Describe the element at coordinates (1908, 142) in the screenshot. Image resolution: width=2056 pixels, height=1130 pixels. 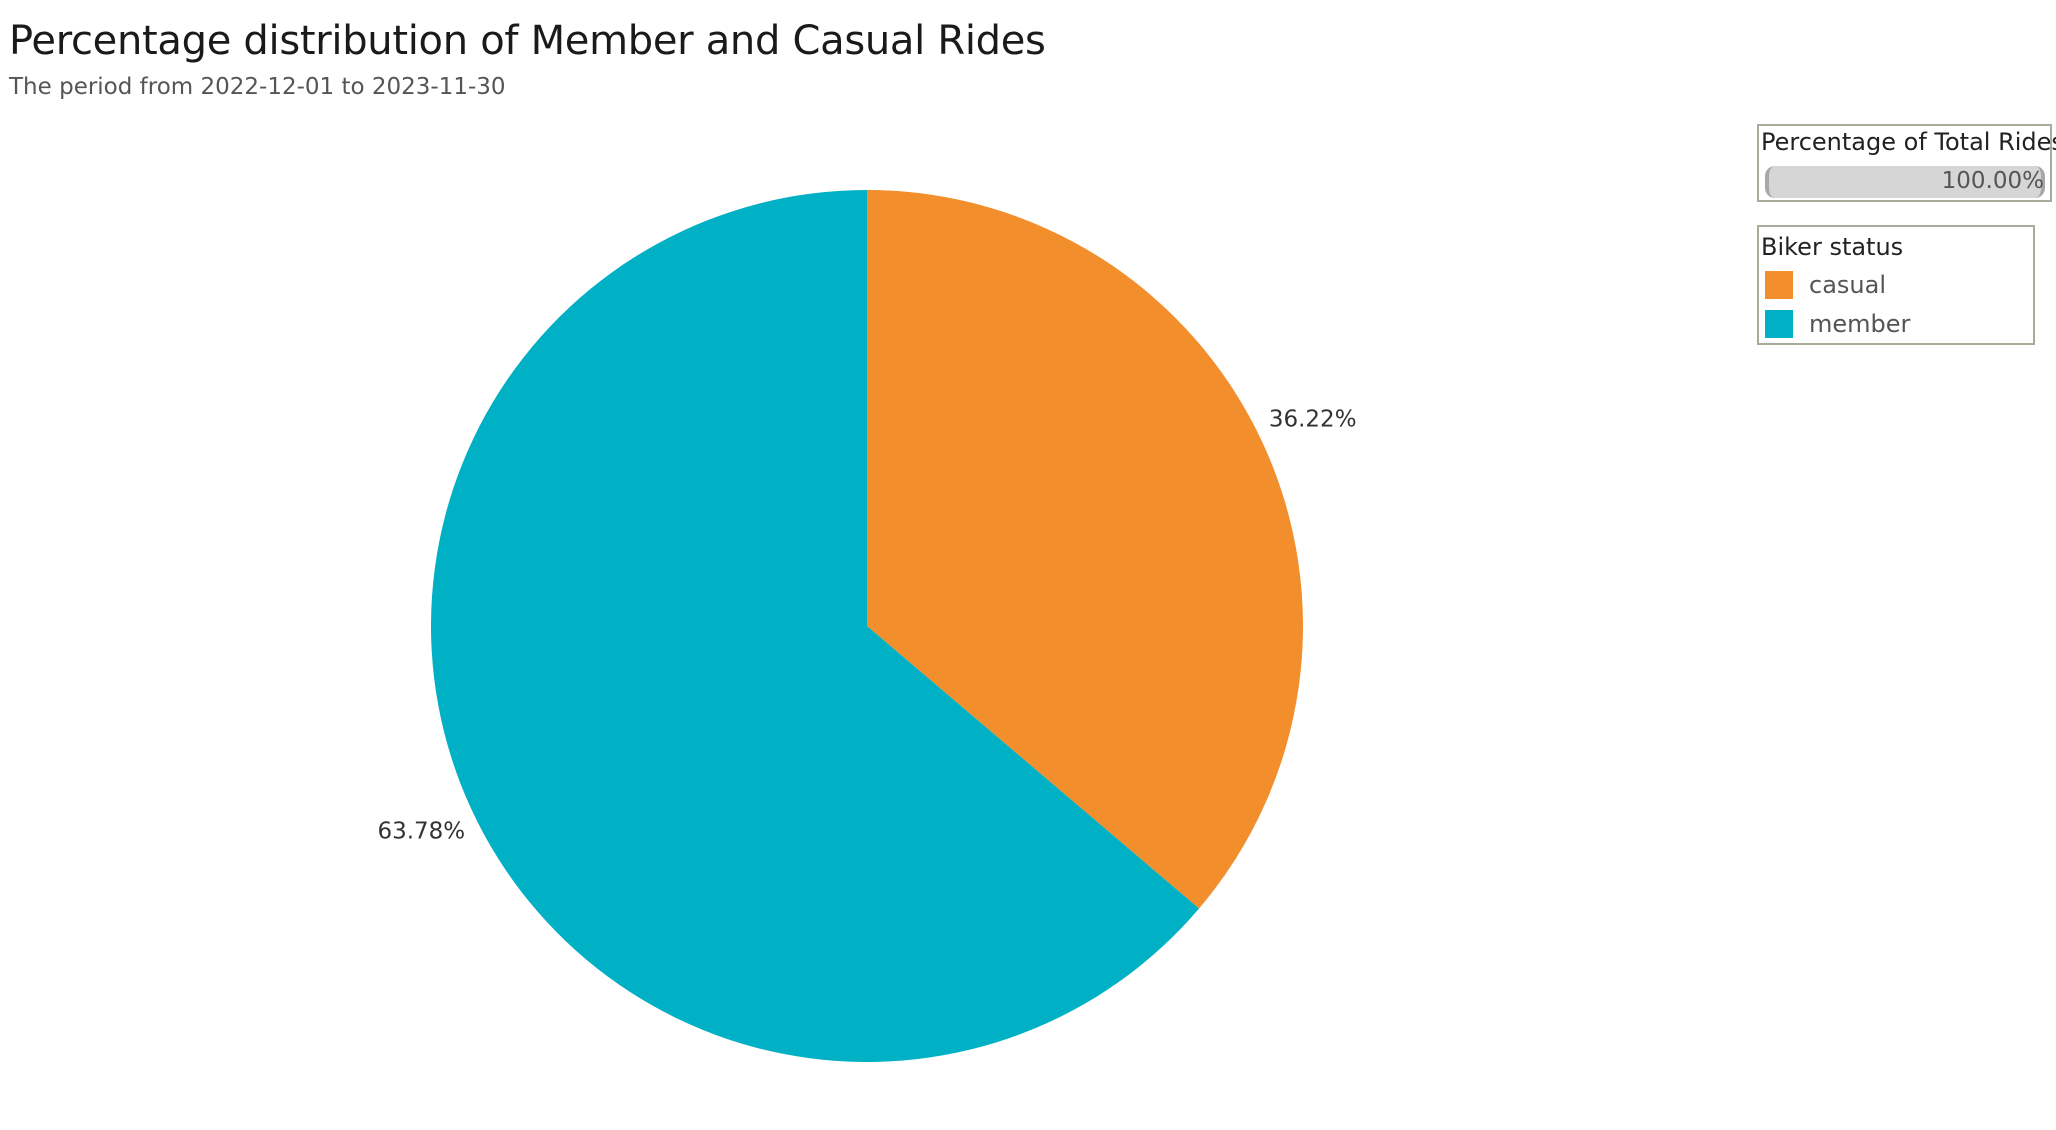
I see `size-legend-title: Percentage of Total Rides` at that location.